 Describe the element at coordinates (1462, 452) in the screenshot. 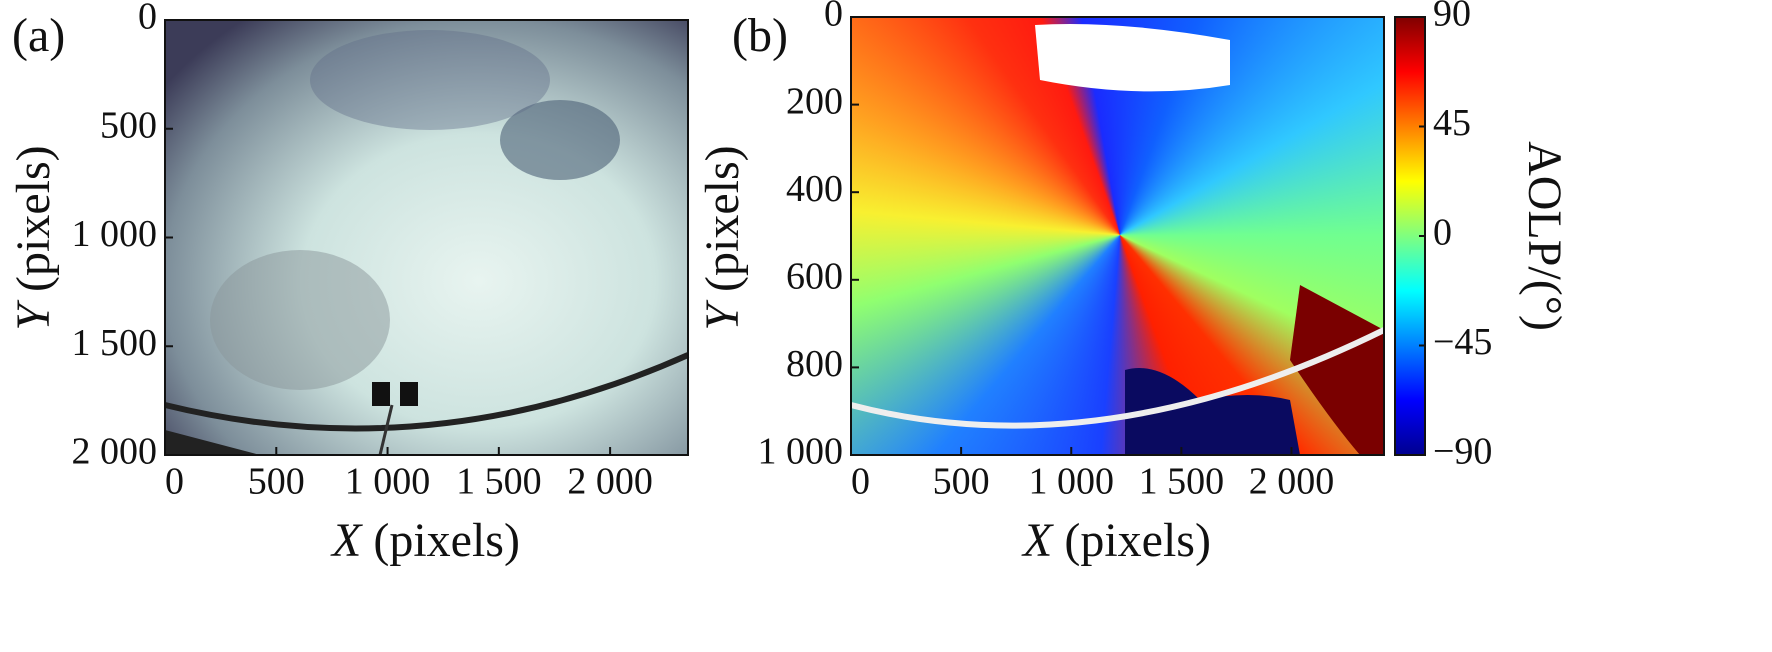

I see `colorbar-tick-label: −90` at that location.